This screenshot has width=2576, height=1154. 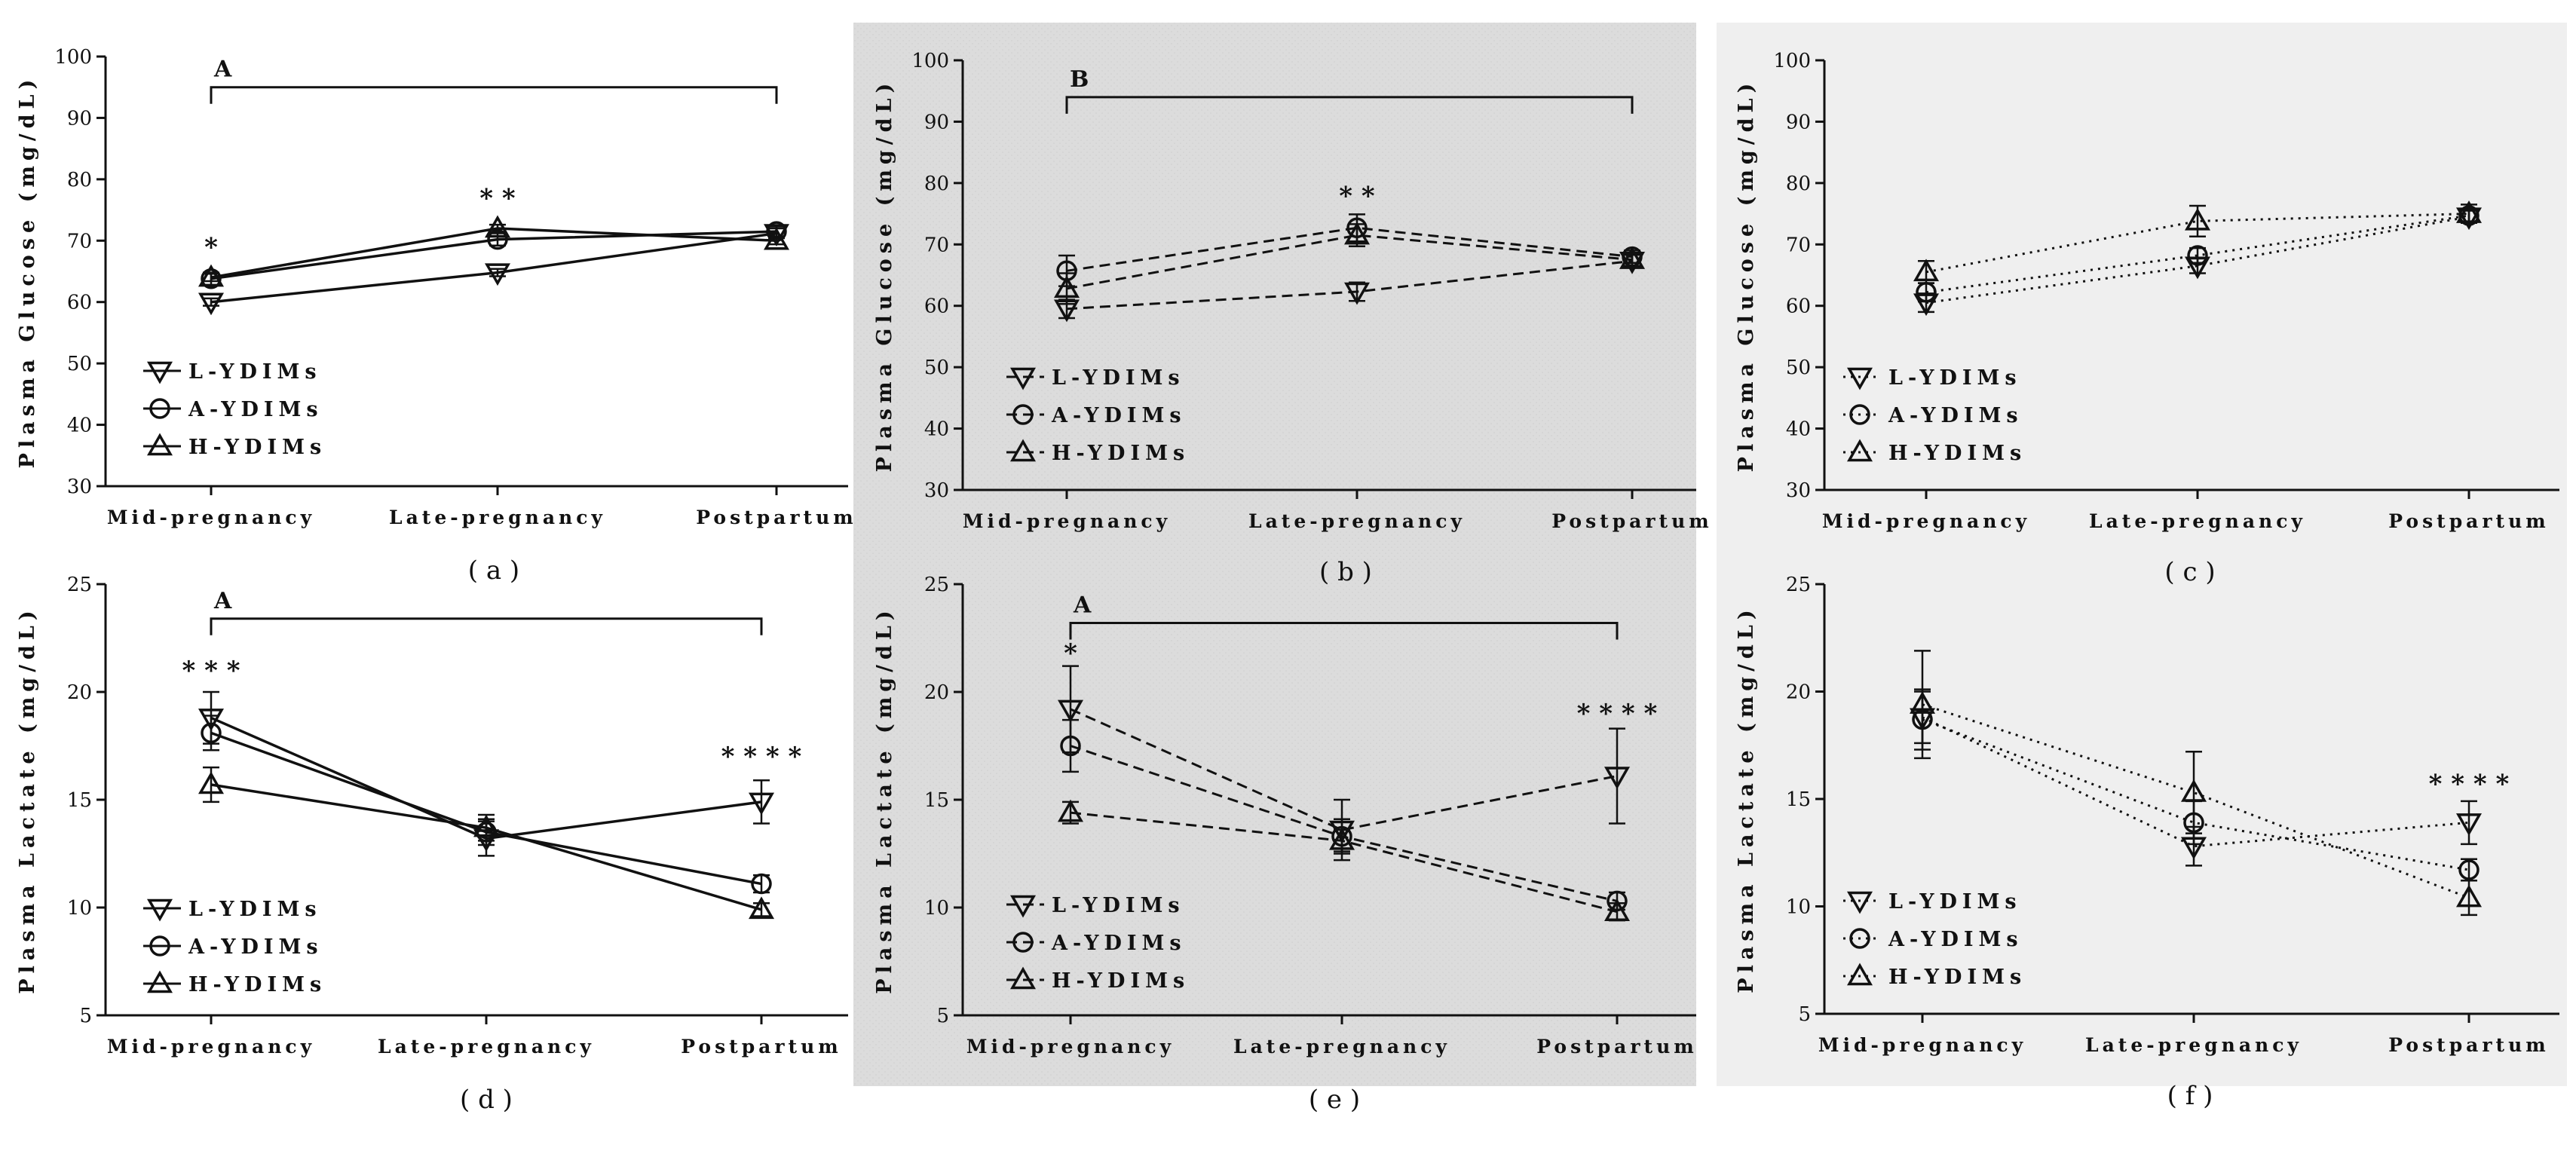 I want to click on panel-c-series-line-L-YDIMs, so click(x=2197, y=260).